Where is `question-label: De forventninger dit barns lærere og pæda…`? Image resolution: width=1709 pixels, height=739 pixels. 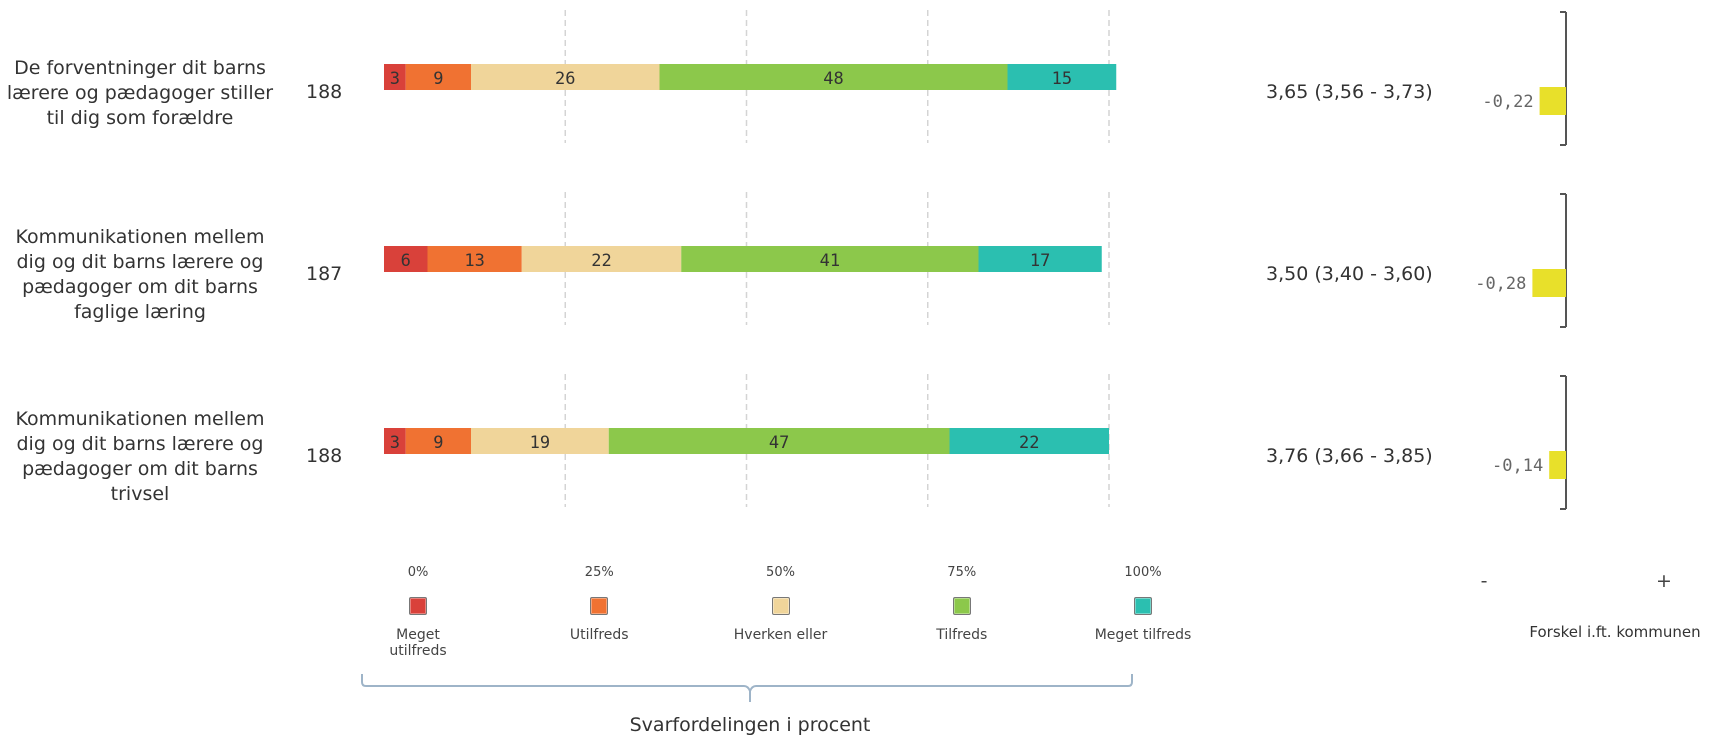
question-label: De forventninger dit barns lærere og pæda… is located at coordinates (140, 93).